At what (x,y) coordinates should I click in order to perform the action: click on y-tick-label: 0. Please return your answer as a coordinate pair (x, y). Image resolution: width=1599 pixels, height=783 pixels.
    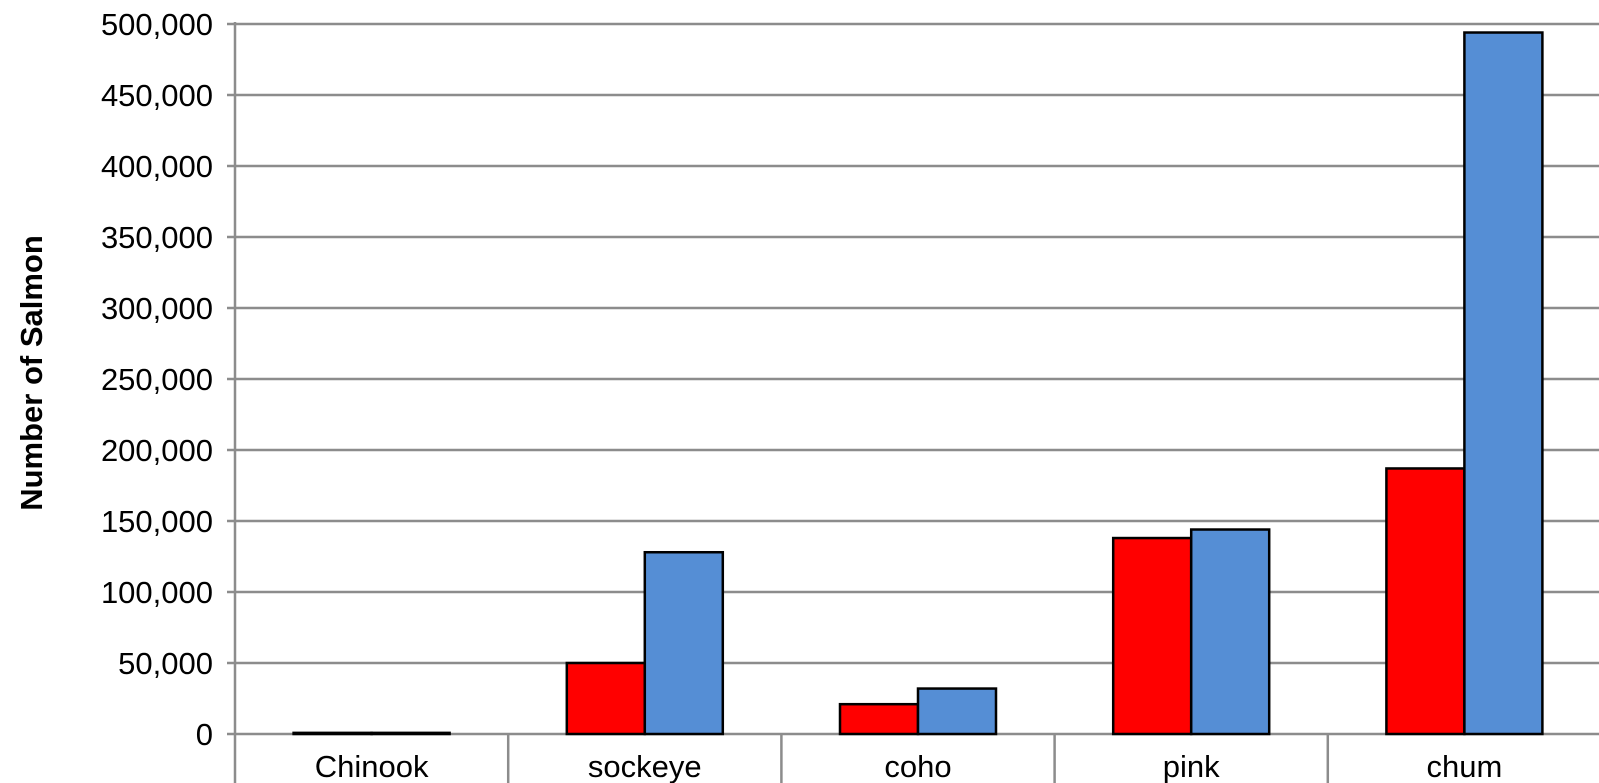
    Looking at the image, I should click on (204, 734).